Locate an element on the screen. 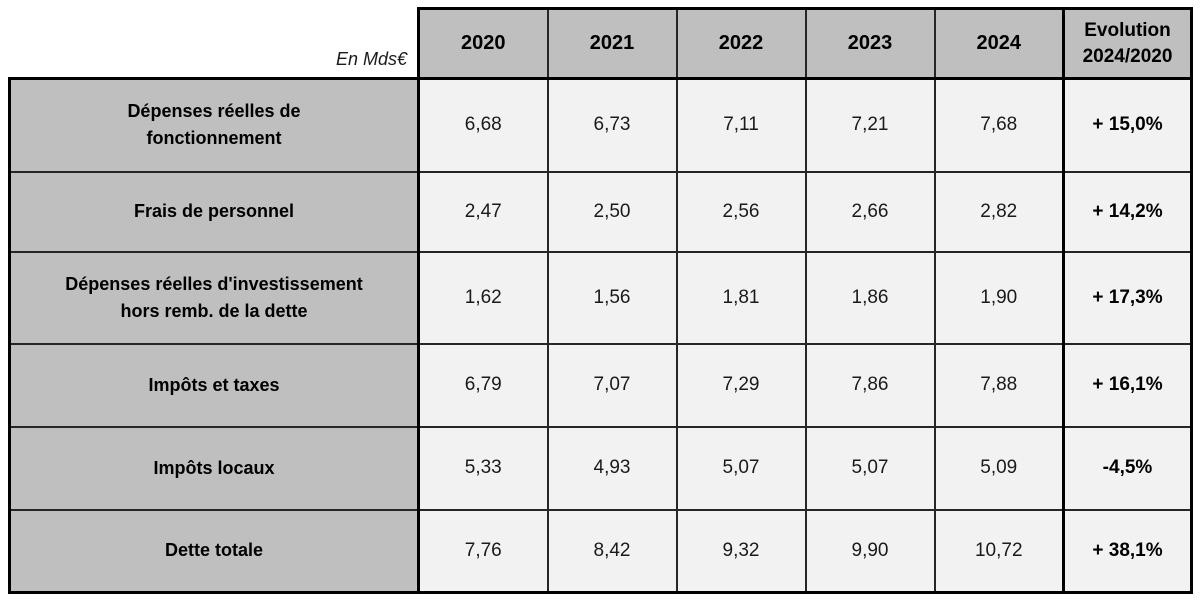 The image size is (1200, 600). row-label: Impôts et taxes is located at coordinates (214, 385).